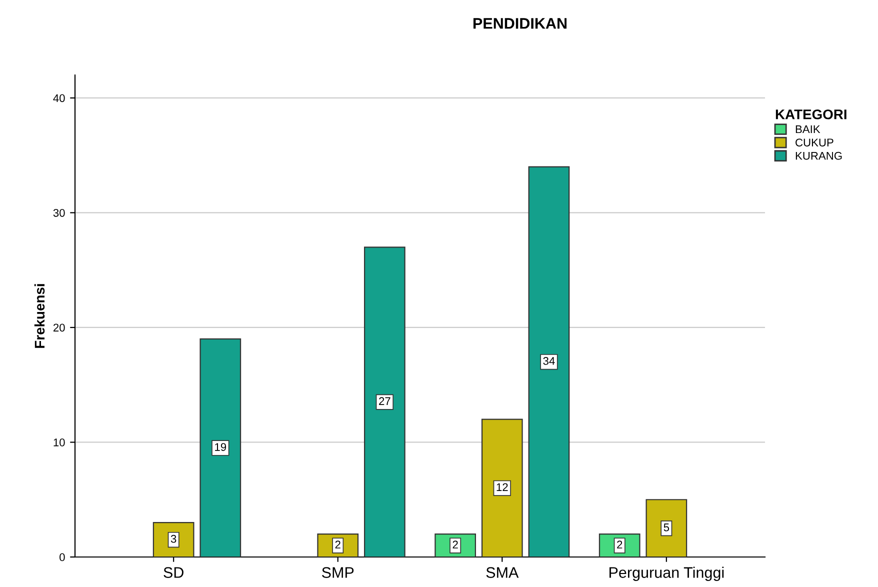 The height and width of the screenshot is (587, 878). I want to click on legend-label: BAIK, so click(808, 129).